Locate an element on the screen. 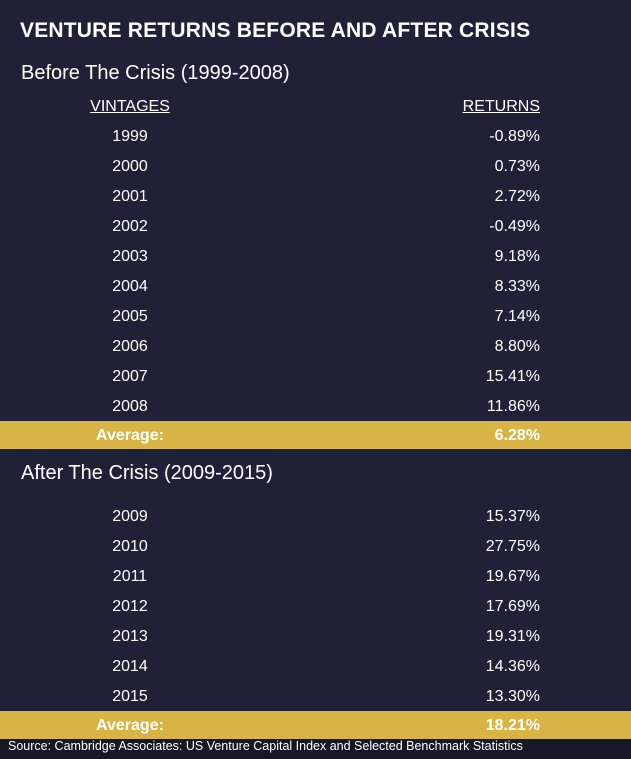  column-header: RETURNS is located at coordinates (501, 106).